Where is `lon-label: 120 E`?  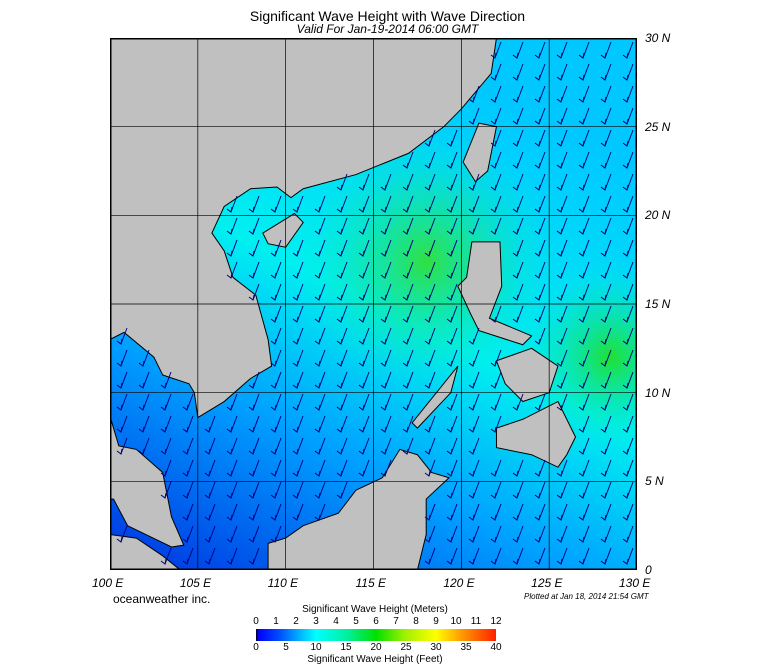
lon-label: 120 E is located at coordinates (459, 583).